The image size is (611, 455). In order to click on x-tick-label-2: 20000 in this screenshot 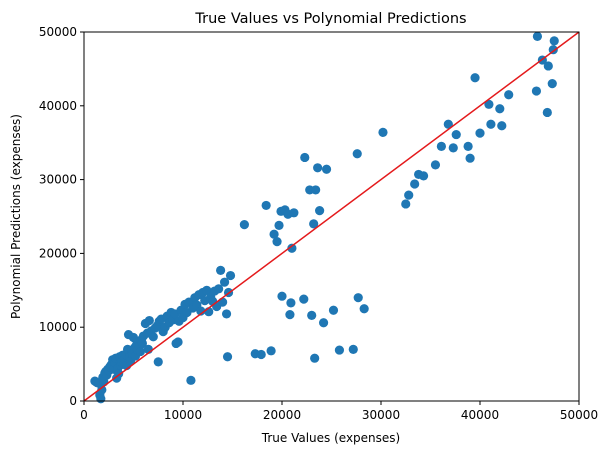, I will do `click(282, 415)`.